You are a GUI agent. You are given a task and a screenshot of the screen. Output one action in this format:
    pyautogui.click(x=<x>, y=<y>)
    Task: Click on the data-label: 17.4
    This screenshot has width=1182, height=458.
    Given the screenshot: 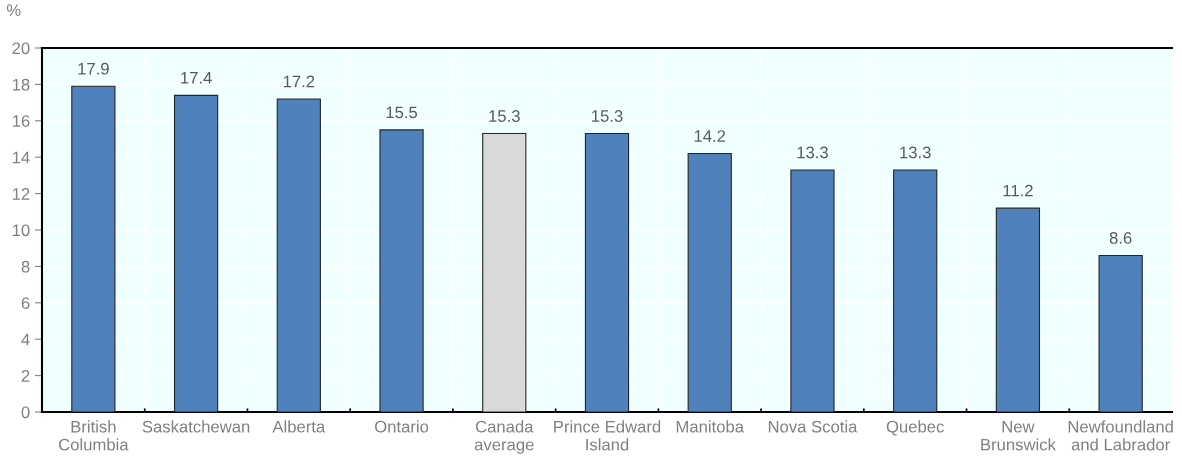 What is the action you would take?
    pyautogui.click(x=196, y=78)
    